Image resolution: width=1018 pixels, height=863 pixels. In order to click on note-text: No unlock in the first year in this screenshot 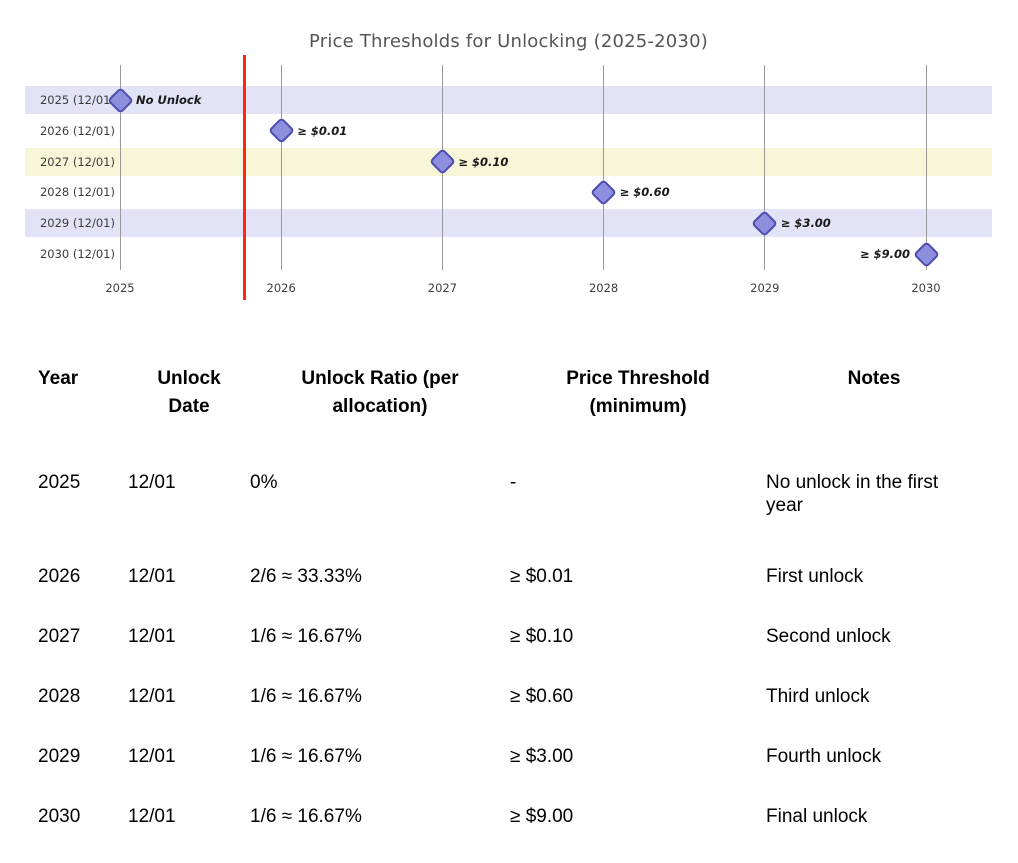, I will do `click(852, 494)`.